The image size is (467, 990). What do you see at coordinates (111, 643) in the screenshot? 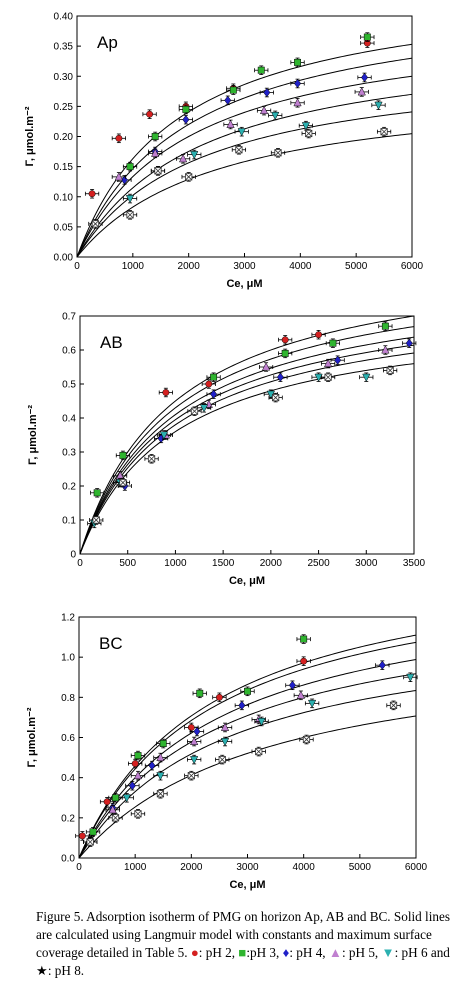
I see `panel-label: BC` at bounding box center [111, 643].